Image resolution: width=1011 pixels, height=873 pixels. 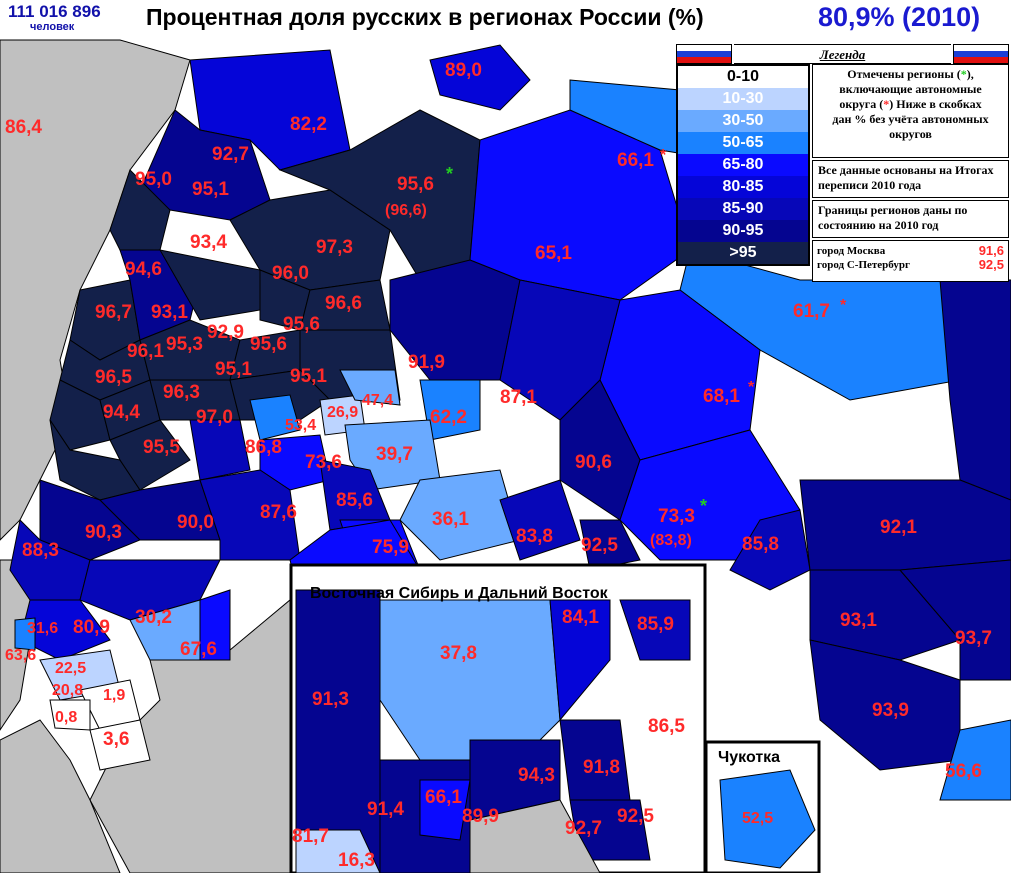 What do you see at coordinates (40, 550) in the screenshot?
I see `region-label: 88,3` at bounding box center [40, 550].